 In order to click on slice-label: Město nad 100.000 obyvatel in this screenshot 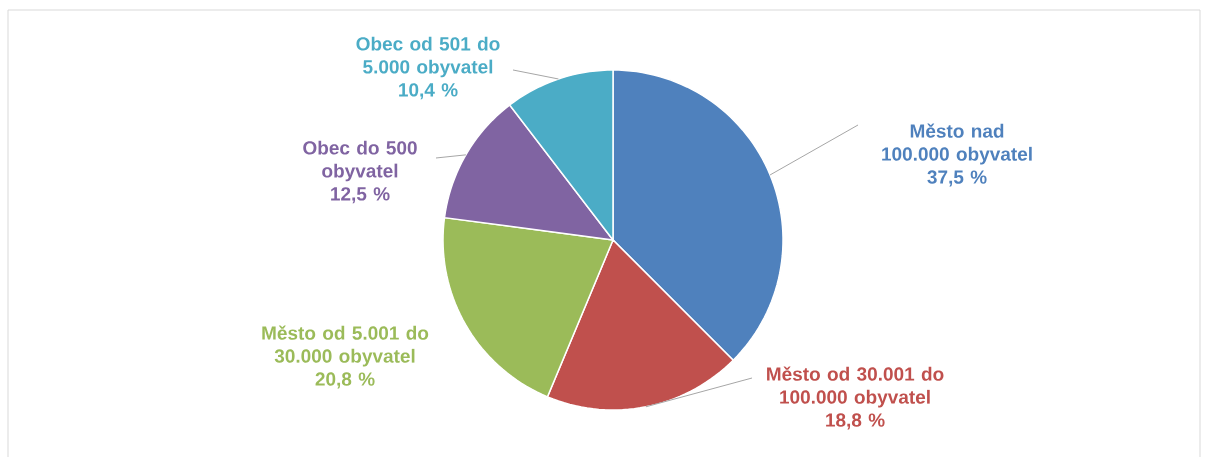, I will do `click(957, 144)`.